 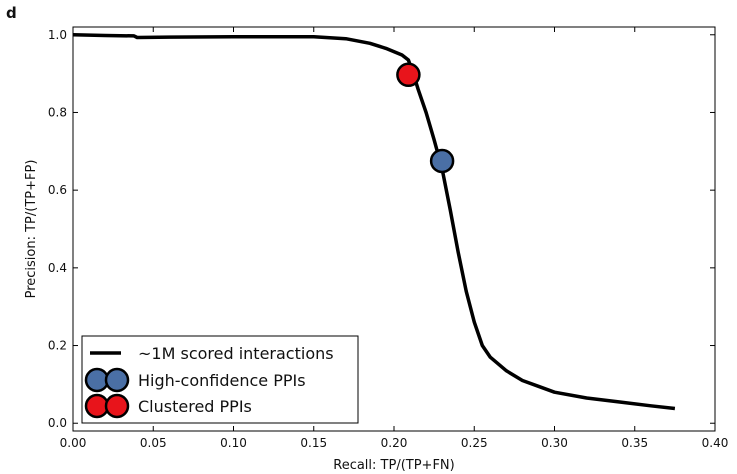 What do you see at coordinates (634, 443) in the screenshot?
I see `x-tick-label: 0.35` at bounding box center [634, 443].